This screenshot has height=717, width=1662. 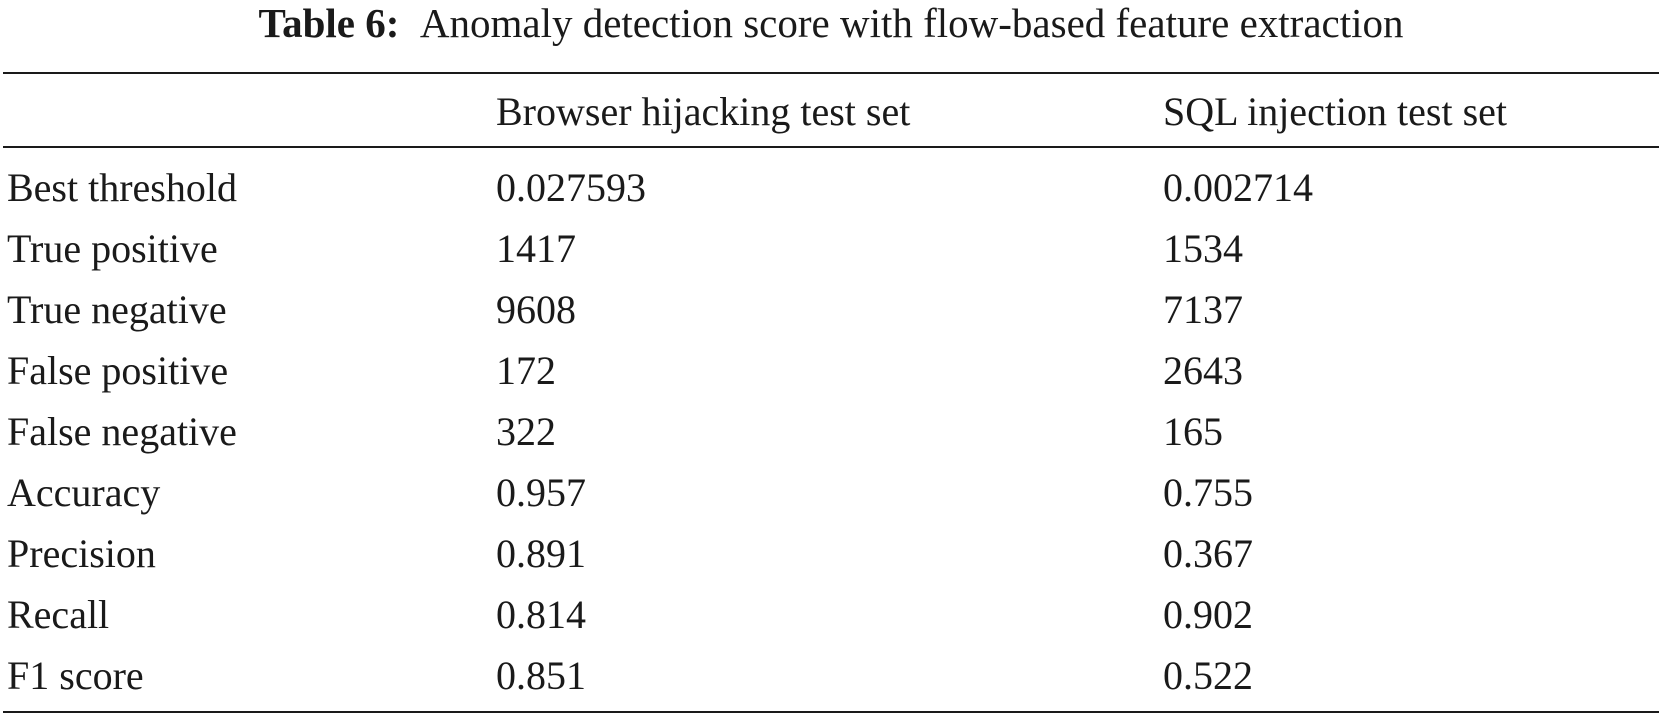 What do you see at coordinates (1193, 431) in the screenshot?
I see `sql-injection-value: 165` at bounding box center [1193, 431].